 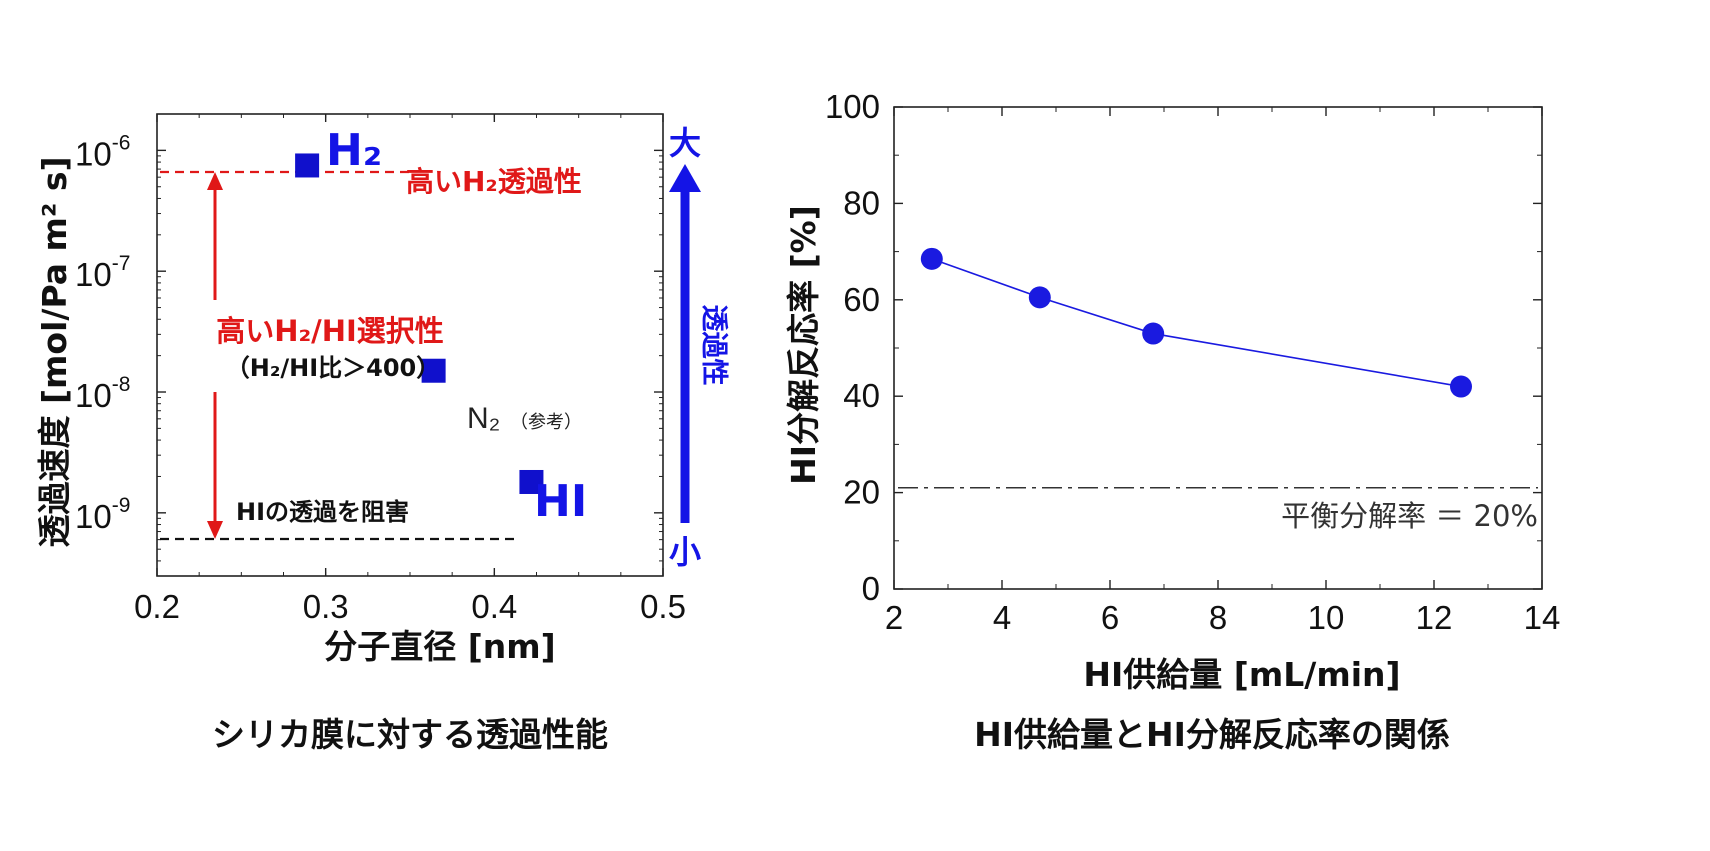 I want to click on series-line, so click(x=1196, y=323).